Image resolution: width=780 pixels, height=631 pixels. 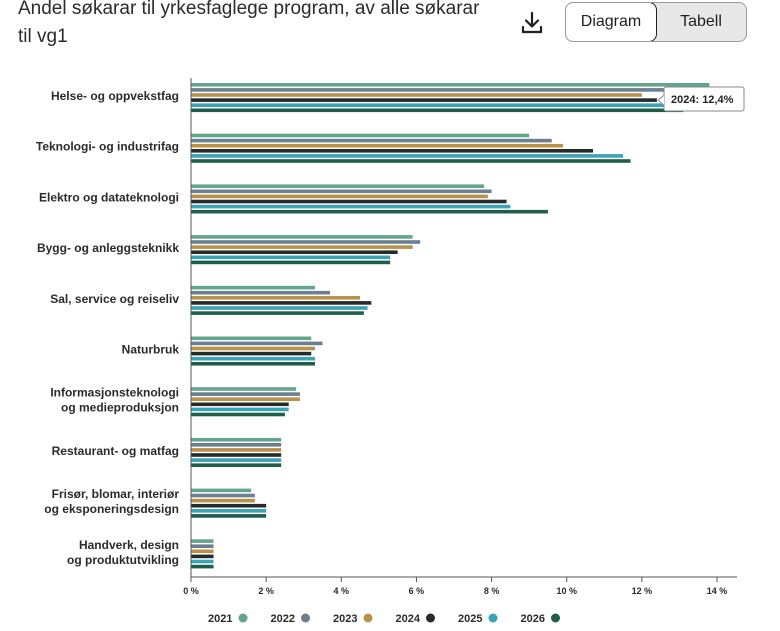 I want to click on category-label: Informasjonsteknologi, so click(x=114, y=393).